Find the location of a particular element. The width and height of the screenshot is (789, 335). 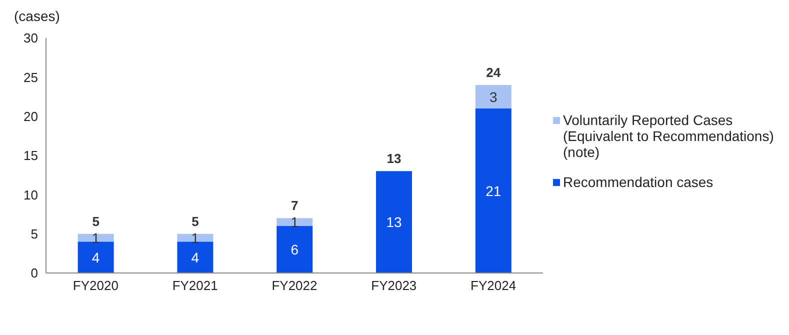

x-tick-label: FY2020 is located at coordinates (95, 286).